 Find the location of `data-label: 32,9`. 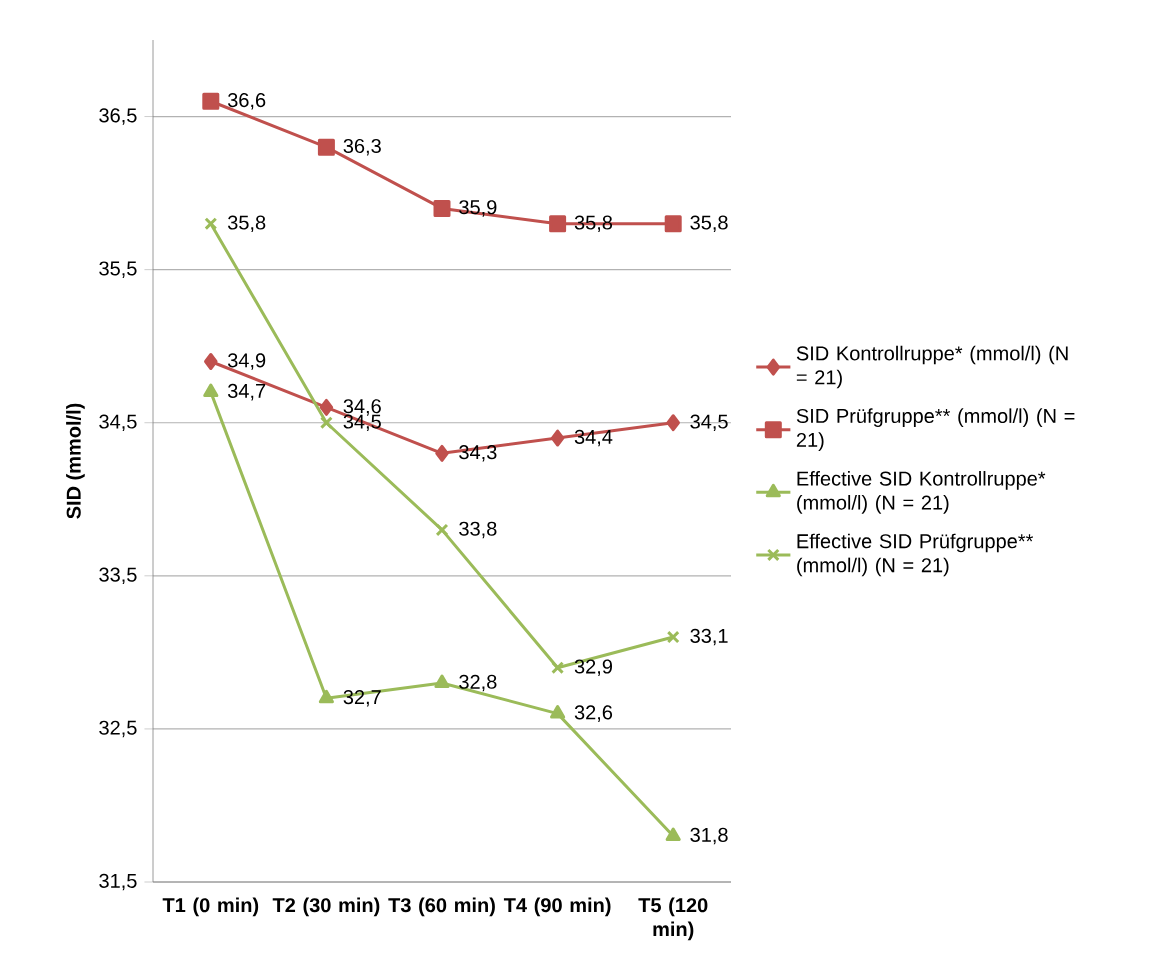

data-label: 32,9 is located at coordinates (593, 667).